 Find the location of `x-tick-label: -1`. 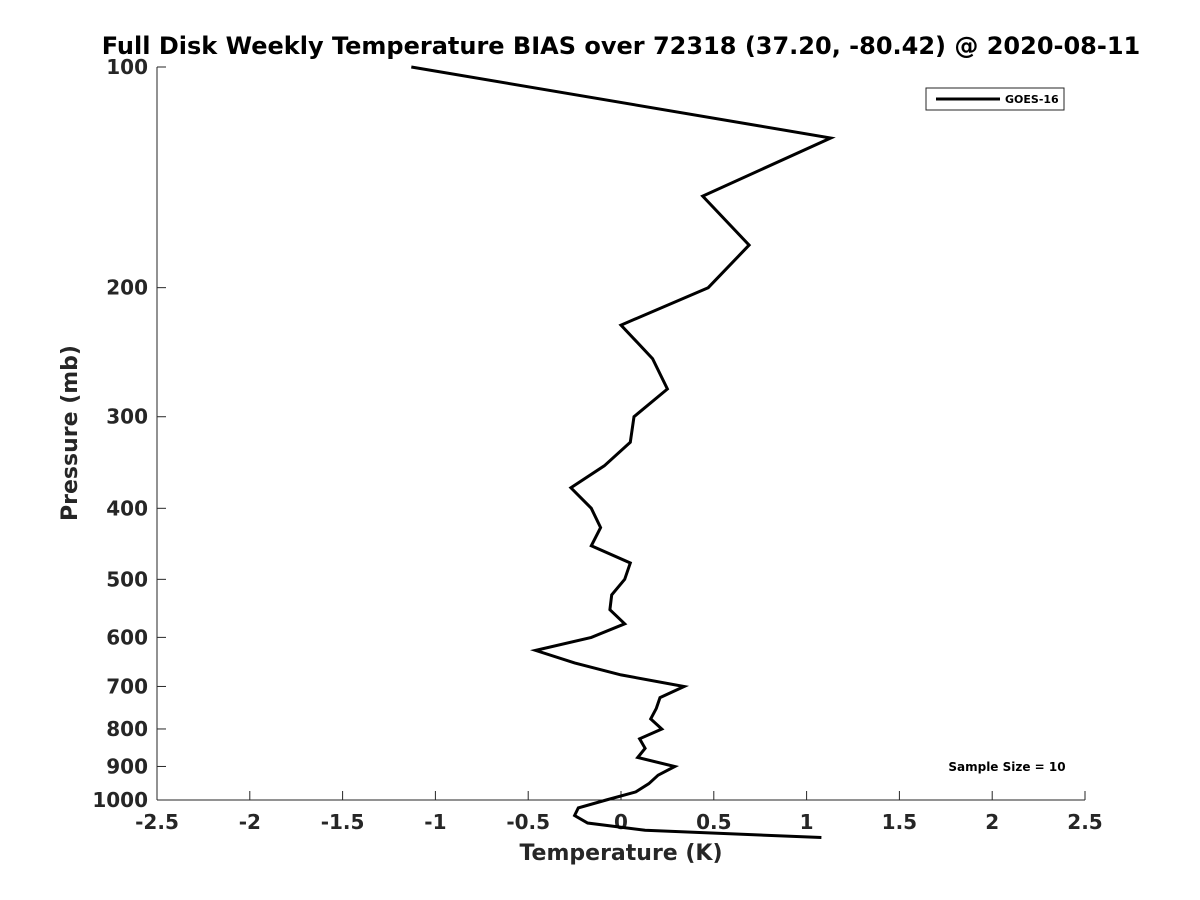

x-tick-label: -1 is located at coordinates (435, 822).